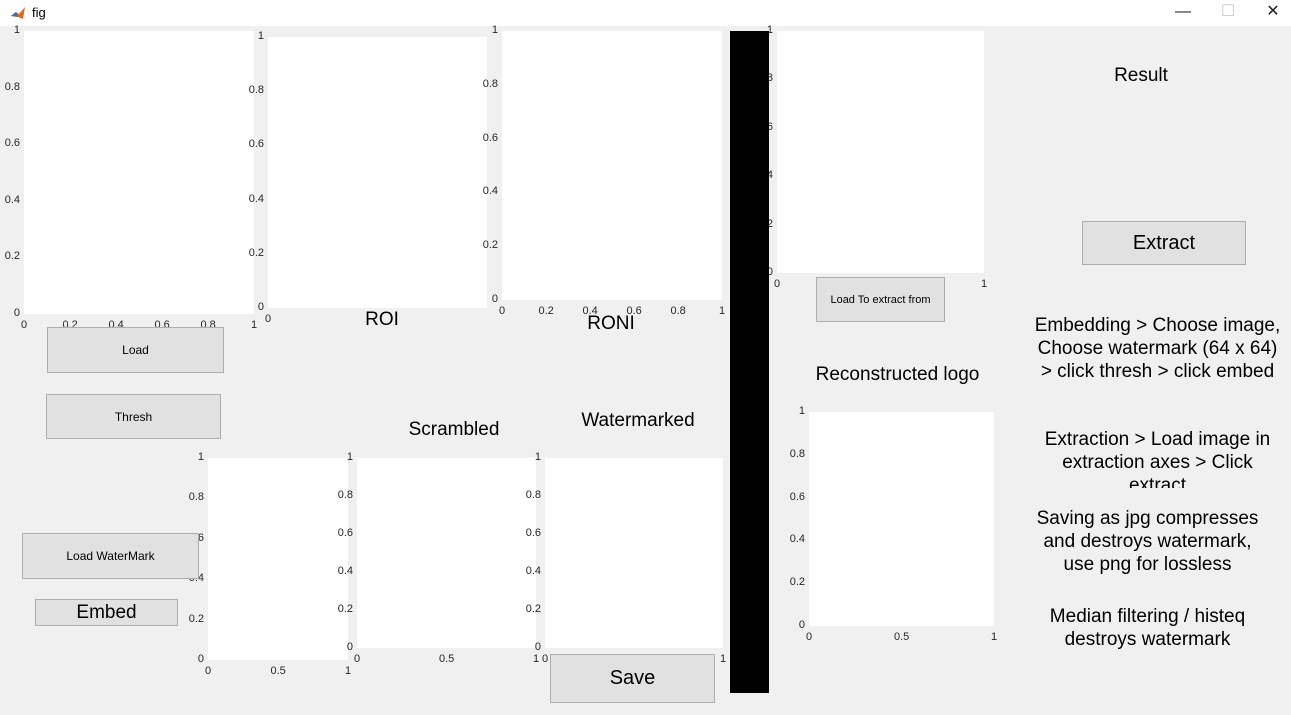 The image size is (1291, 715). What do you see at coordinates (1147, 564) in the screenshot?
I see `saving-line: use png for lossless` at bounding box center [1147, 564].